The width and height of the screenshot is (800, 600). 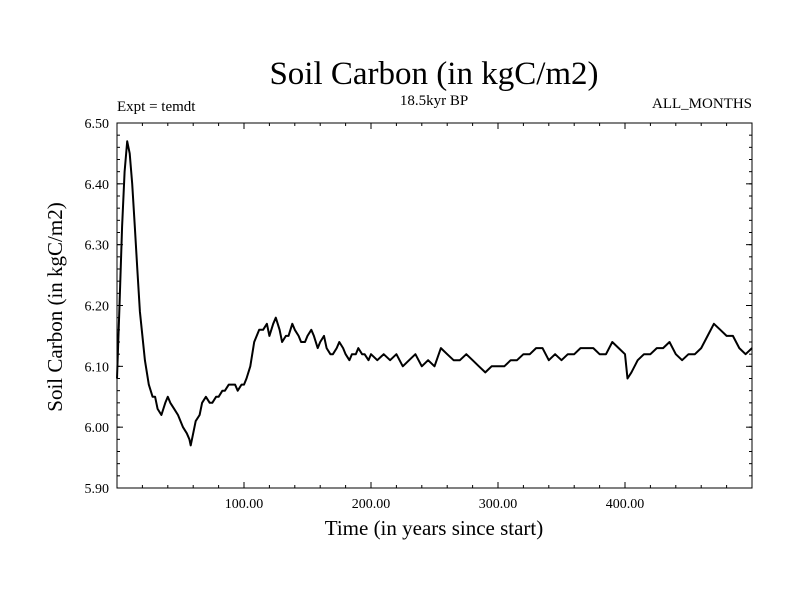 I want to click on y-tick-label: 6.50, so click(x=97, y=124).